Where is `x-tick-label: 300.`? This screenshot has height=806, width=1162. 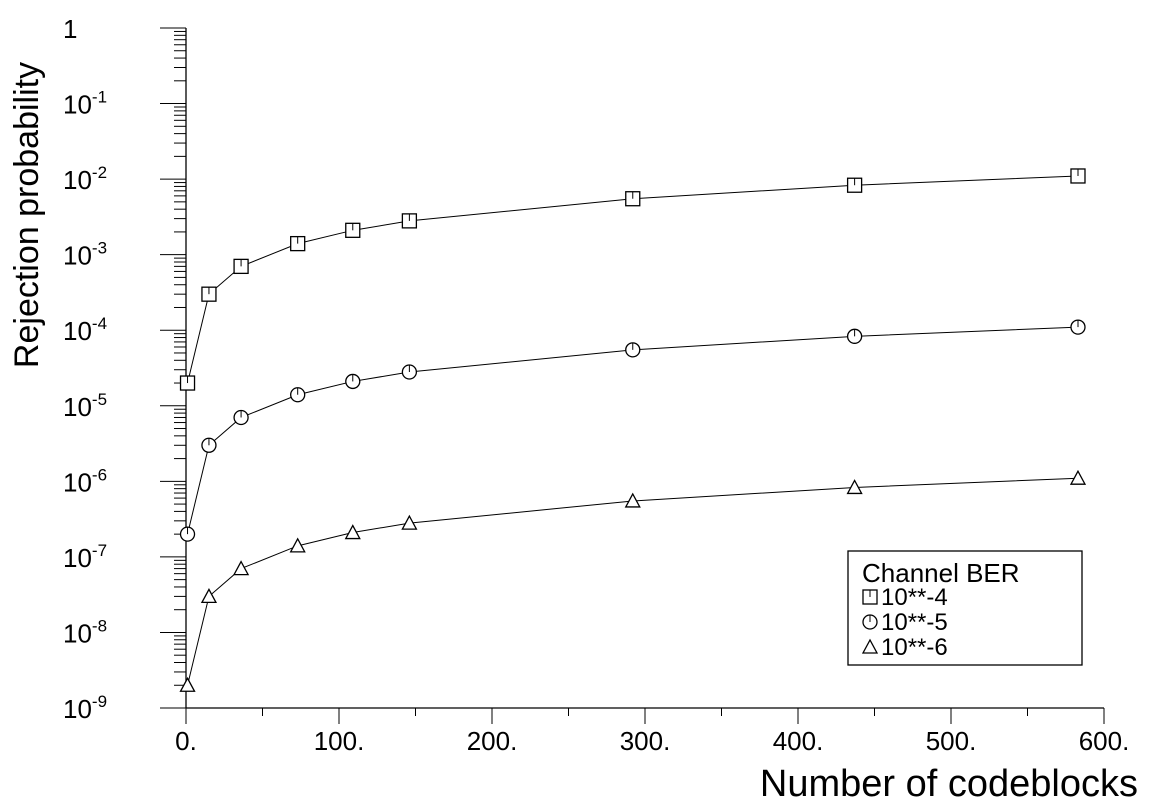 x-tick-label: 300. is located at coordinates (645, 741).